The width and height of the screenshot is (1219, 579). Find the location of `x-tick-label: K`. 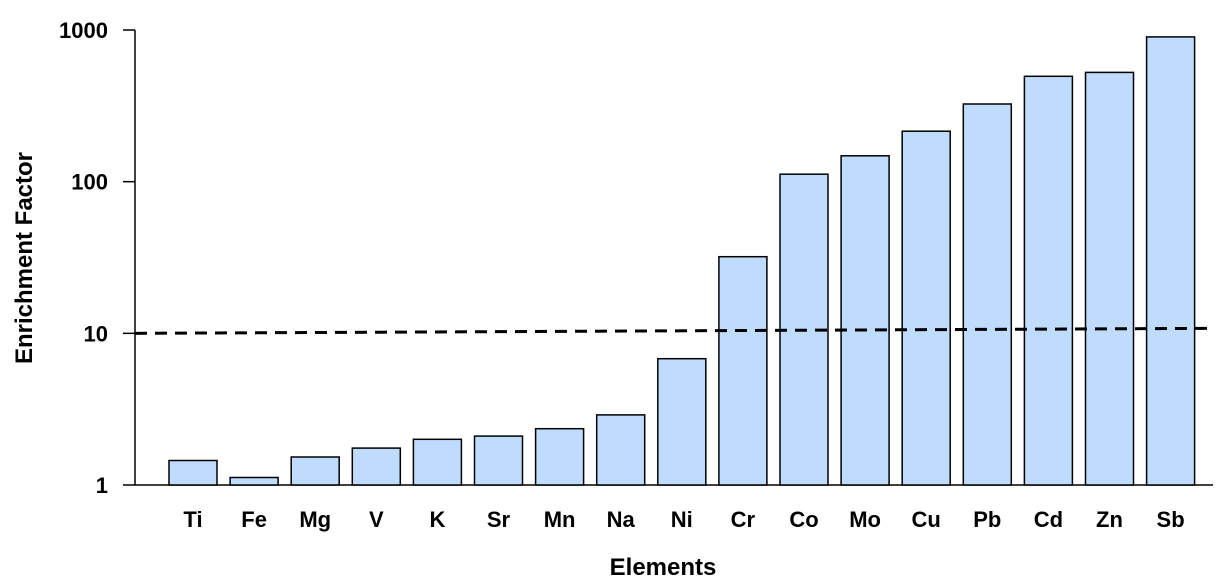

x-tick-label: K is located at coordinates (437, 519).